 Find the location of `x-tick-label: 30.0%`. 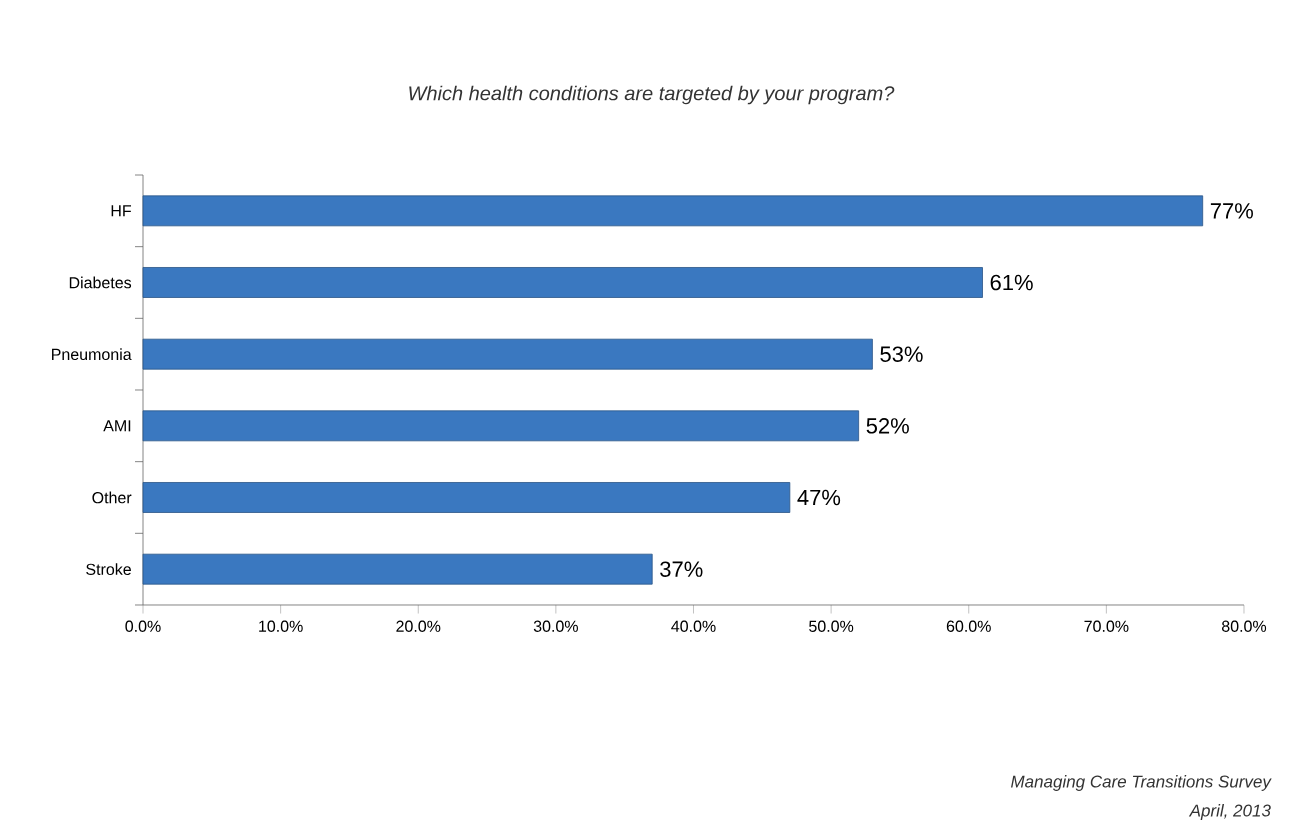

x-tick-label: 30.0% is located at coordinates (555, 626).